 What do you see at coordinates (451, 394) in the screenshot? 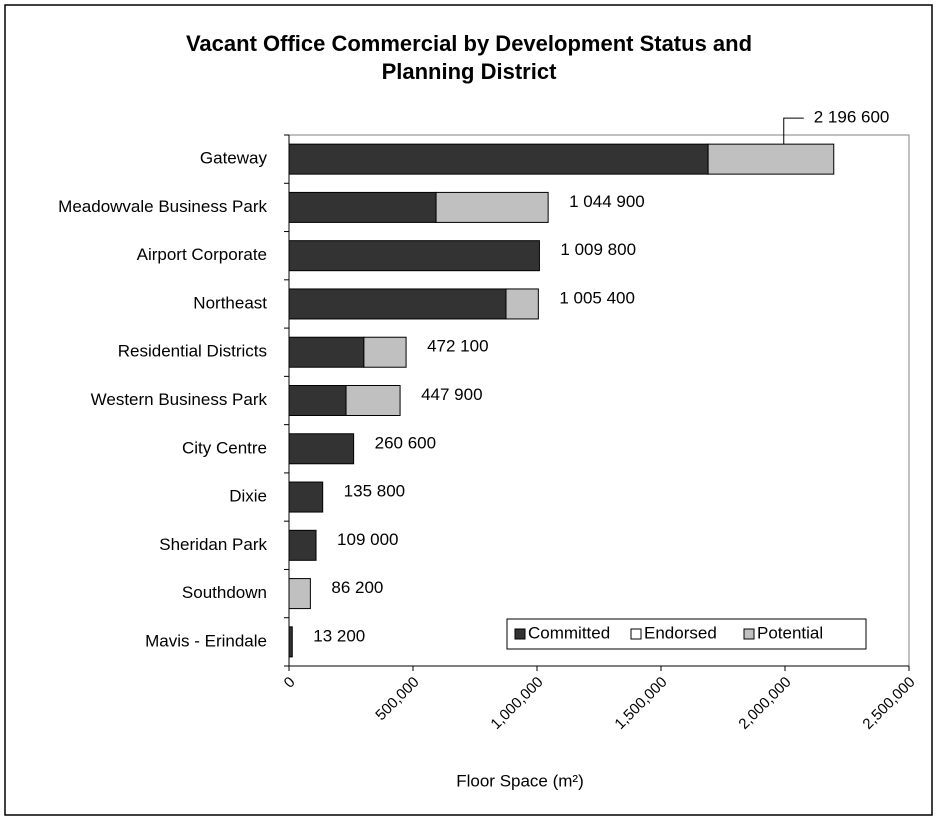
I see `total-label: 447 900` at bounding box center [451, 394].